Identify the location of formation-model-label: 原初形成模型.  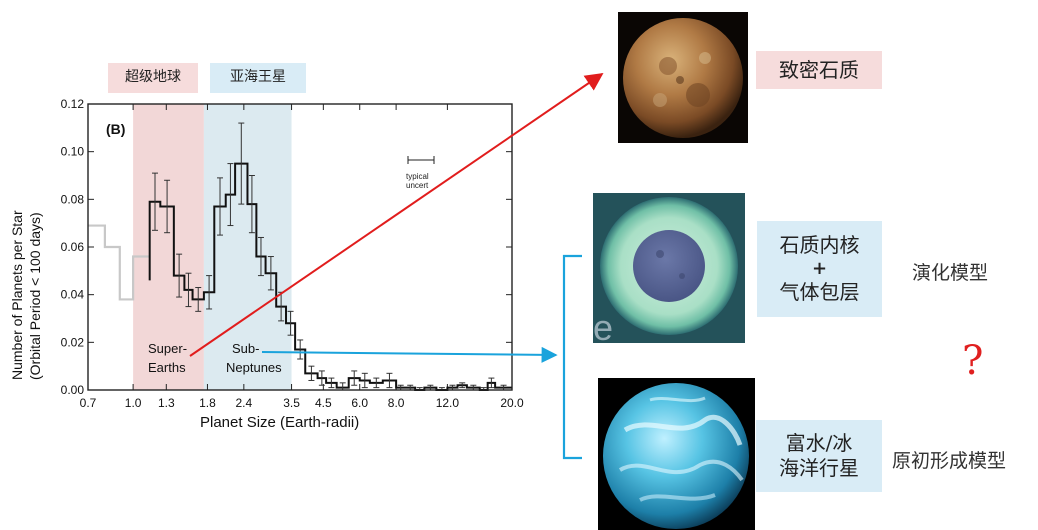
(949, 461).